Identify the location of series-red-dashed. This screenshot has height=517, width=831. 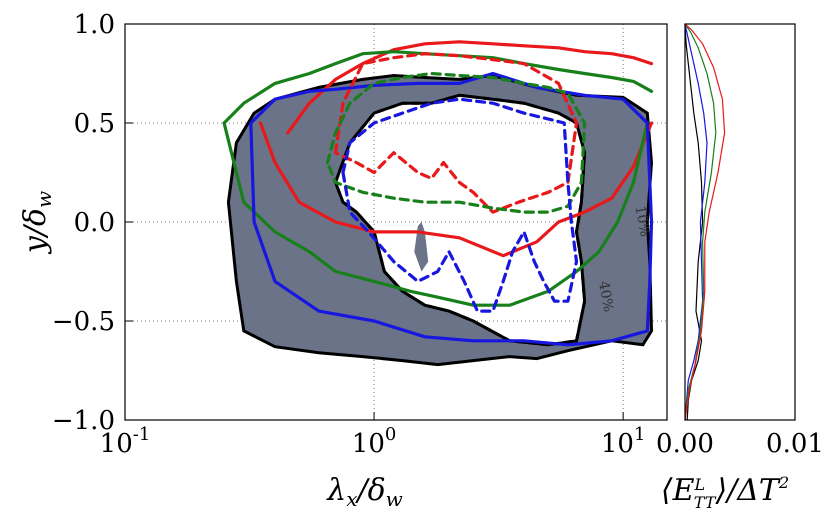
(456, 133).